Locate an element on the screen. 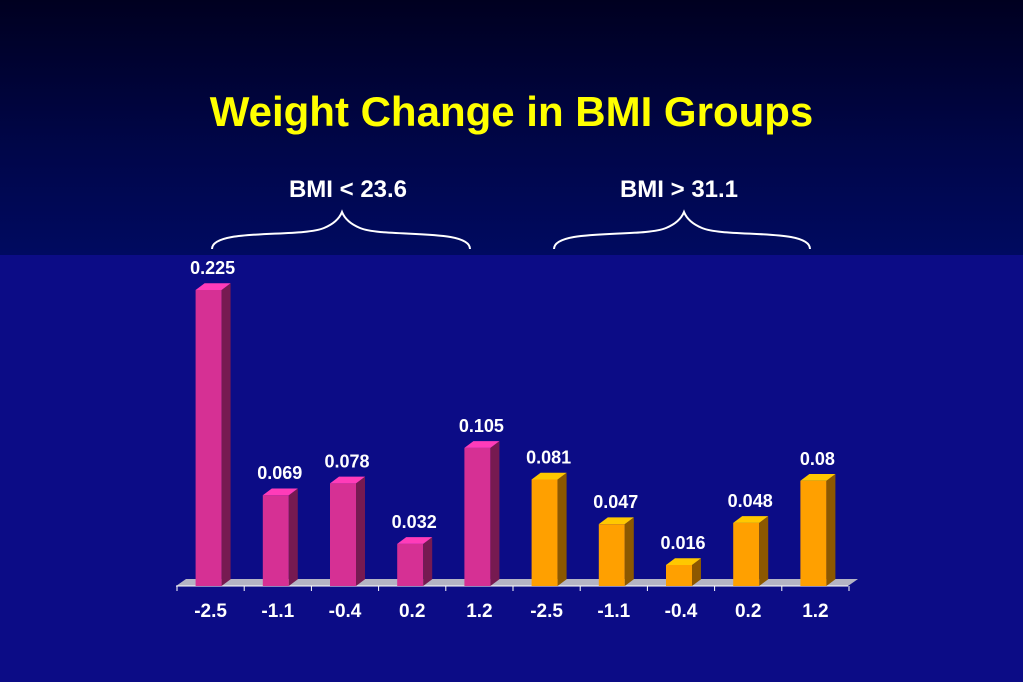  data-label: 0.225 is located at coordinates (212, 268).